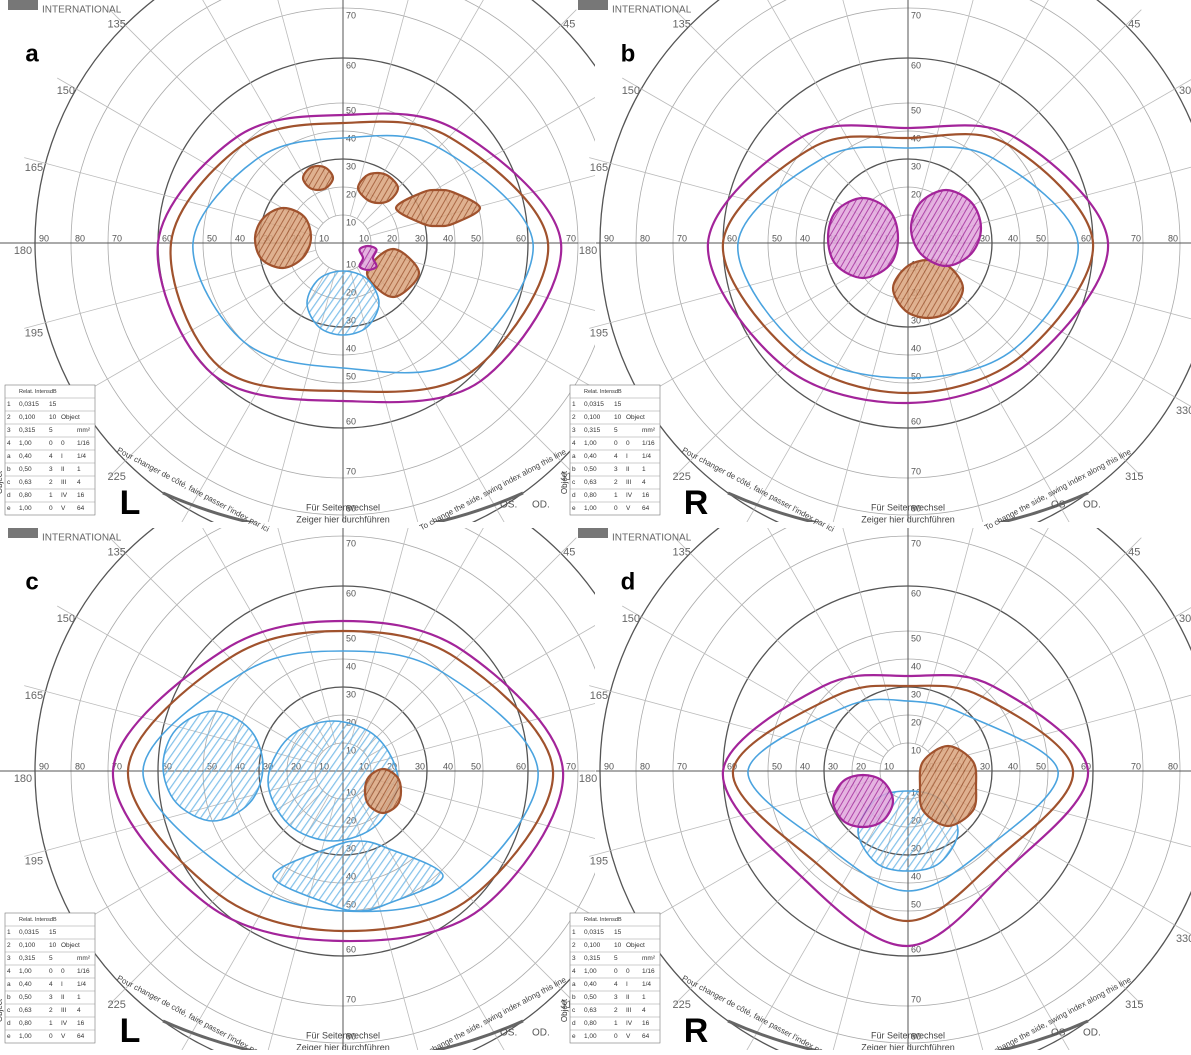 The width and height of the screenshot is (1191, 1055). Describe the element at coordinates (599, 696) in the screenshot. I see `meridian-label: 165` at that location.